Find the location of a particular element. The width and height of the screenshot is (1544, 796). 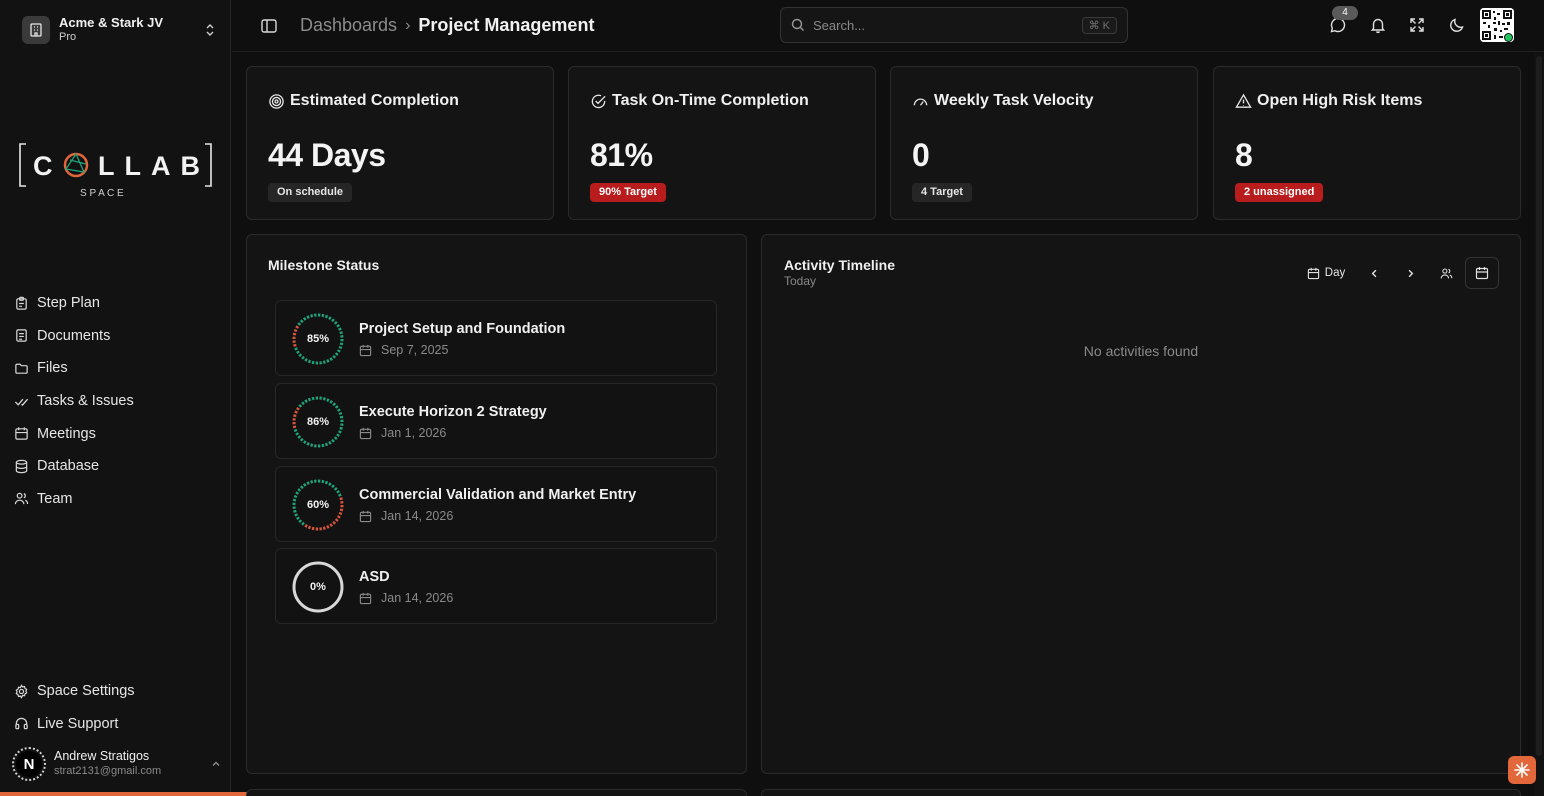

nav-database: Database is located at coordinates (116, 466).